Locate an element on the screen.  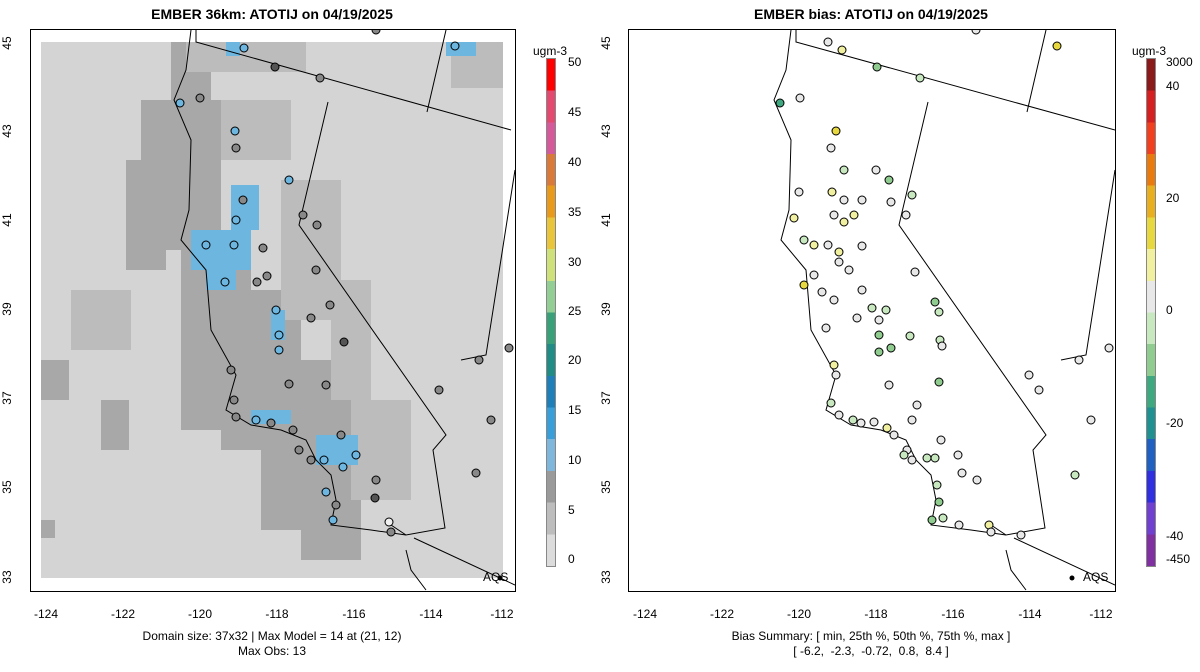
colorbar-label: 45 is located at coordinates (575, 112).